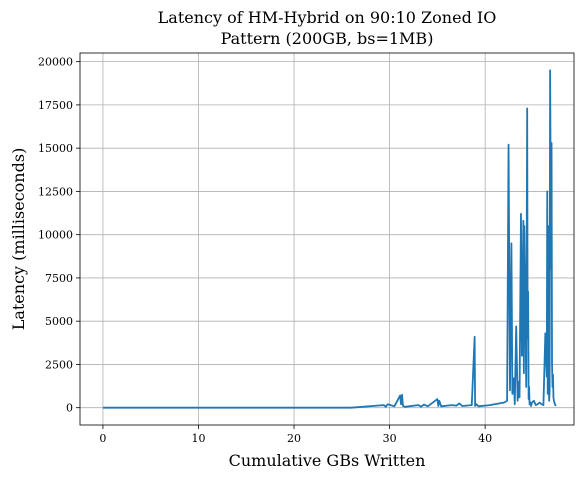 The width and height of the screenshot is (585, 477). Describe the element at coordinates (55, 235) in the screenshot. I see `y-tick-label: 10000` at that location.